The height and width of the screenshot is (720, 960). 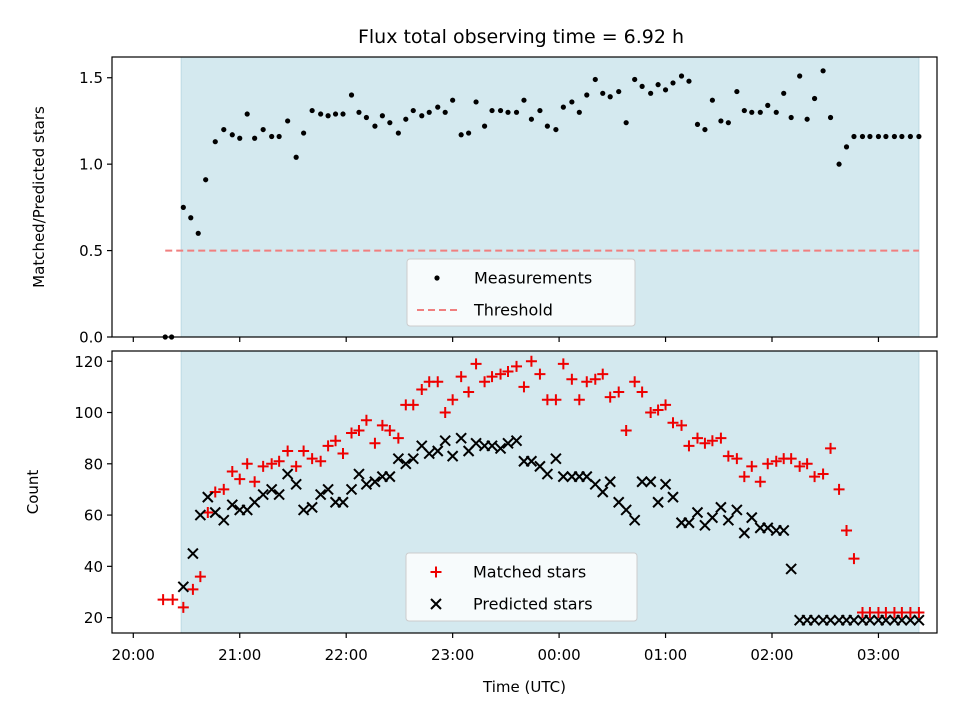 What do you see at coordinates (93, 618) in the screenshot?
I see `bottom-y-tick-label: 20` at bounding box center [93, 618].